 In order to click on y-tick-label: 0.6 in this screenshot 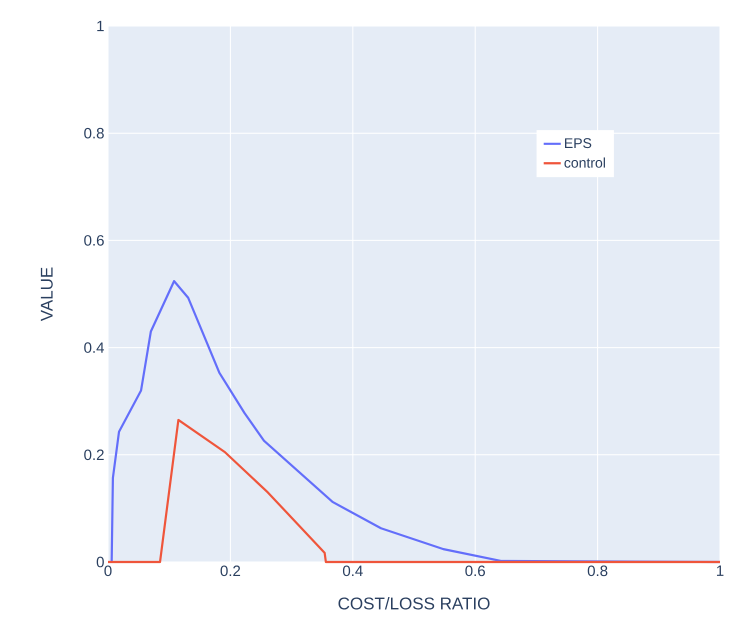, I will do `click(94, 240)`.